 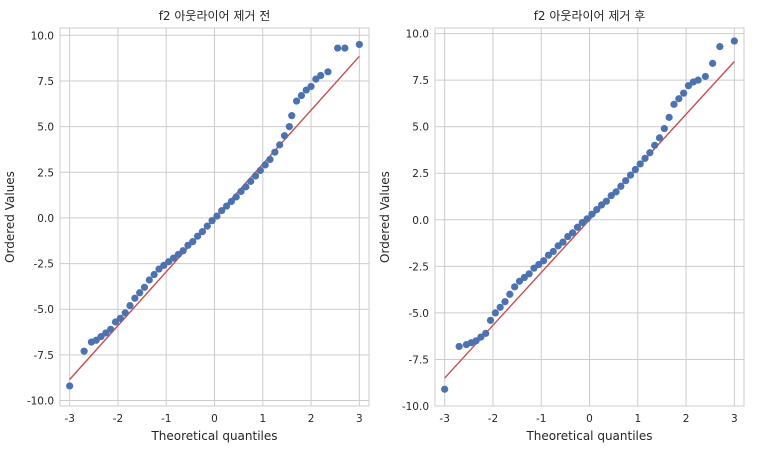 I want to click on y-axis-label: Ordered Values, so click(x=385, y=217).